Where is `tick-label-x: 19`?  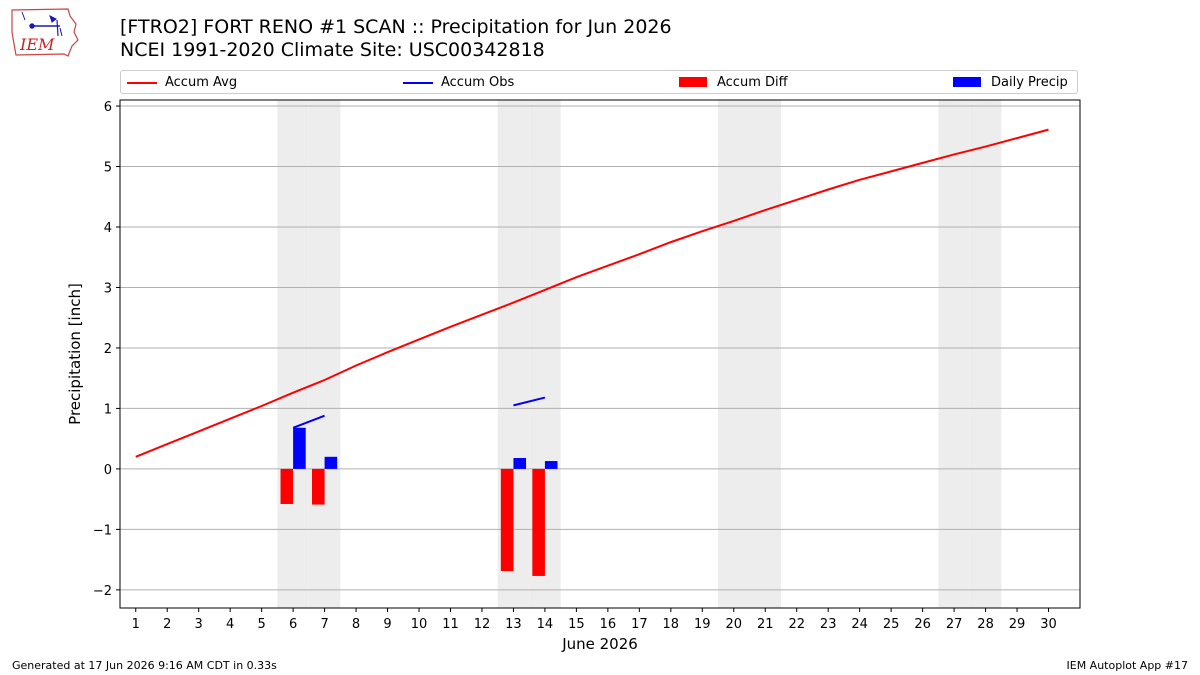 tick-label-x: 19 is located at coordinates (702, 624).